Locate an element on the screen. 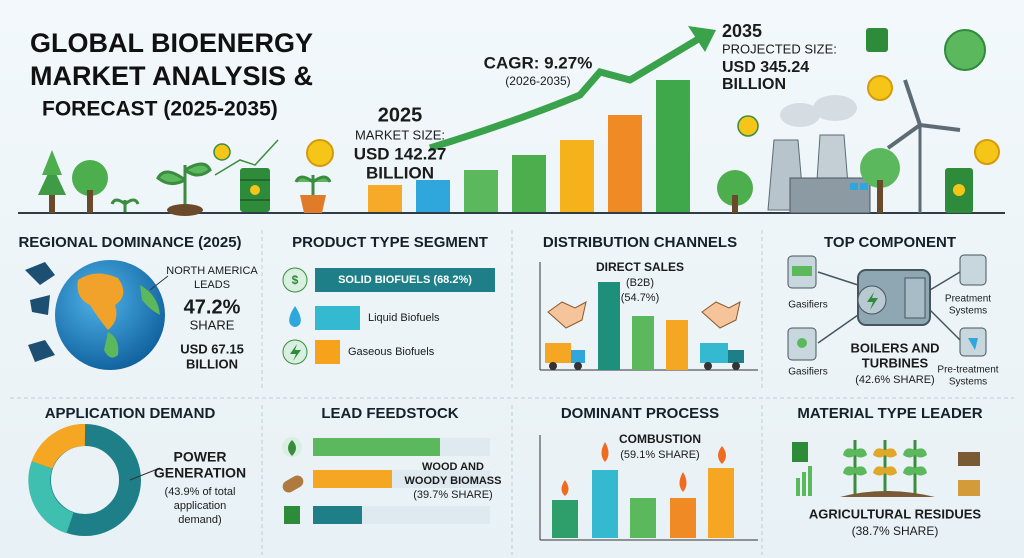 The height and width of the screenshot is (558, 1024). panel-text: demand) is located at coordinates (199, 520).